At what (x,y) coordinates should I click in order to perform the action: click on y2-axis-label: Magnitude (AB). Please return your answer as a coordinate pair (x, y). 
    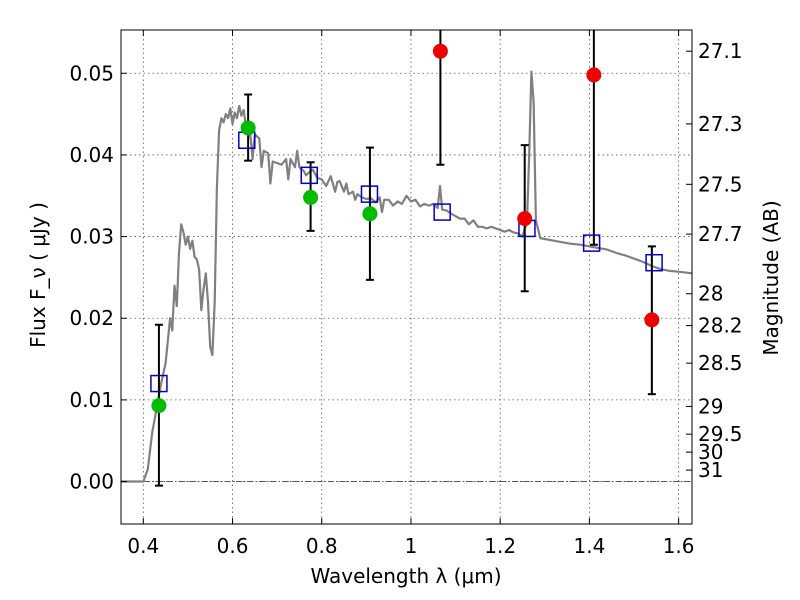
    Looking at the image, I should click on (771, 277).